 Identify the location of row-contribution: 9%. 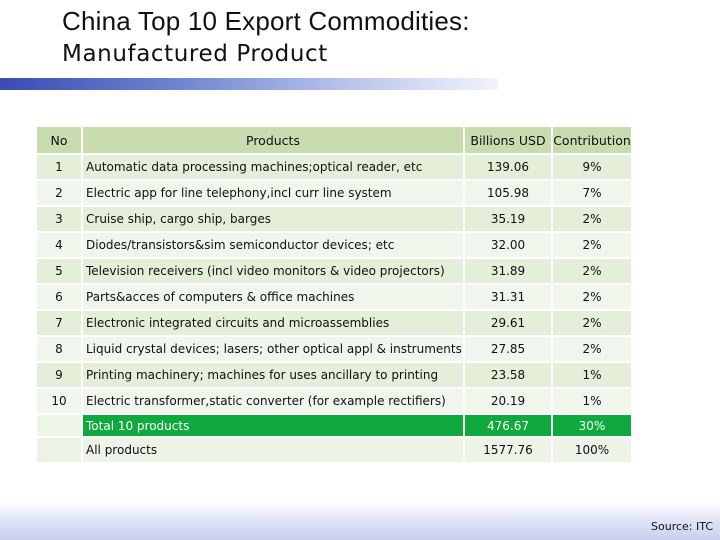
(592, 167).